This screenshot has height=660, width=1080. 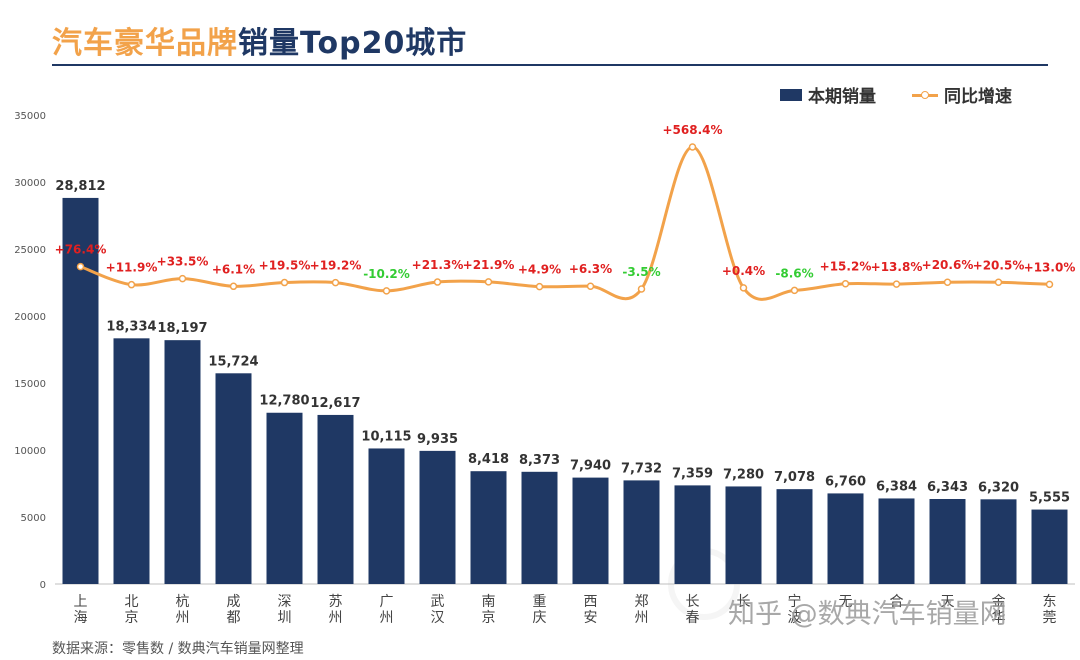 What do you see at coordinates (30, 384) in the screenshot?
I see `y-tick-label: 15000` at bounding box center [30, 384].